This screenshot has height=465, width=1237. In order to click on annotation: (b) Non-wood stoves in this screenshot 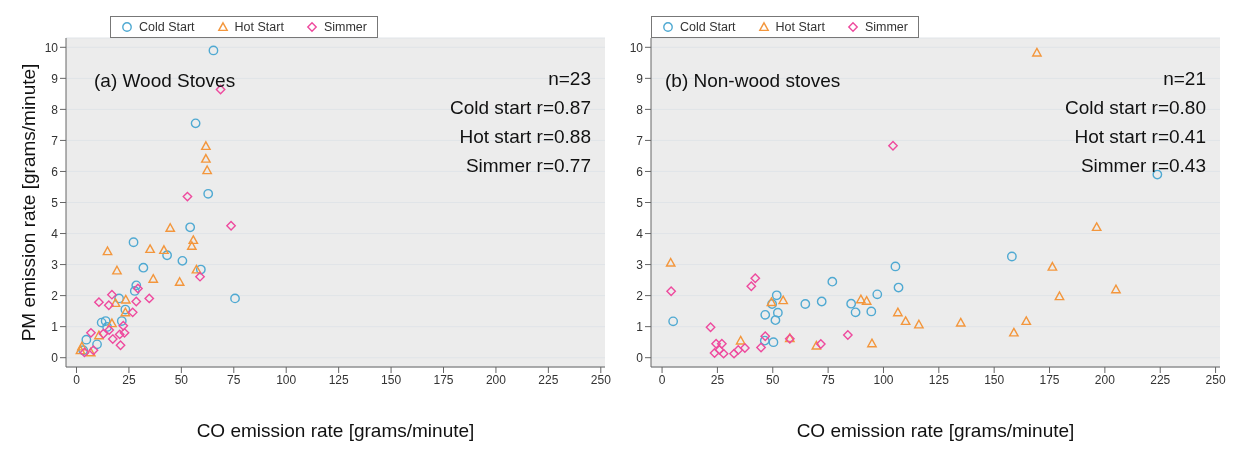, I will do `click(753, 81)`.